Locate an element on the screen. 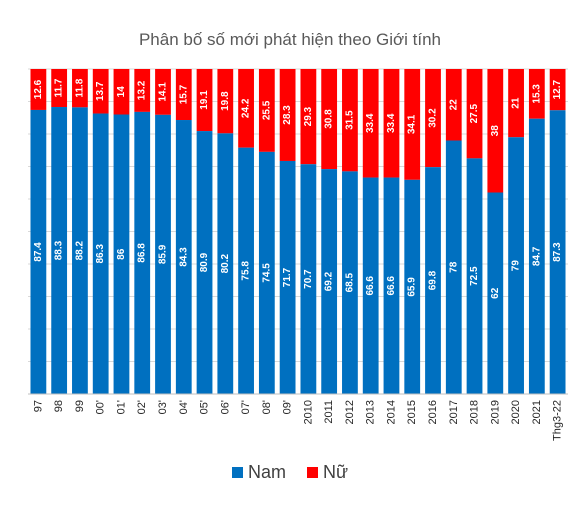 The width and height of the screenshot is (580, 528). data-label-nu-3: 13.7 is located at coordinates (100, 91).